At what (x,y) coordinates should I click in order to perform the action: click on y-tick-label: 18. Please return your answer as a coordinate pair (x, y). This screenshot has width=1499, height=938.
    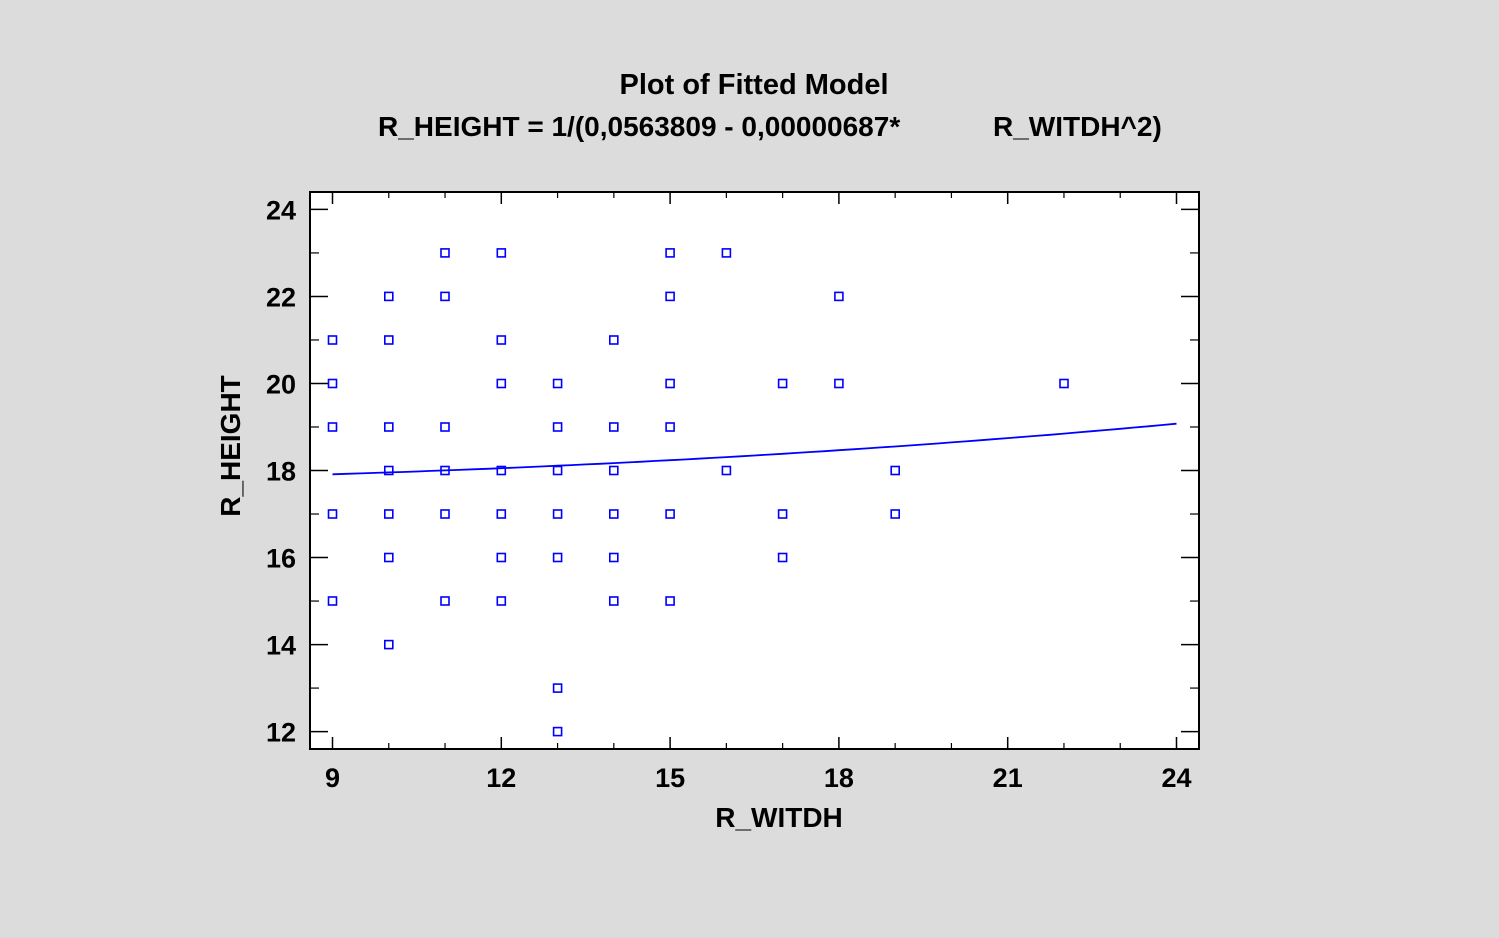
    Looking at the image, I should click on (281, 472).